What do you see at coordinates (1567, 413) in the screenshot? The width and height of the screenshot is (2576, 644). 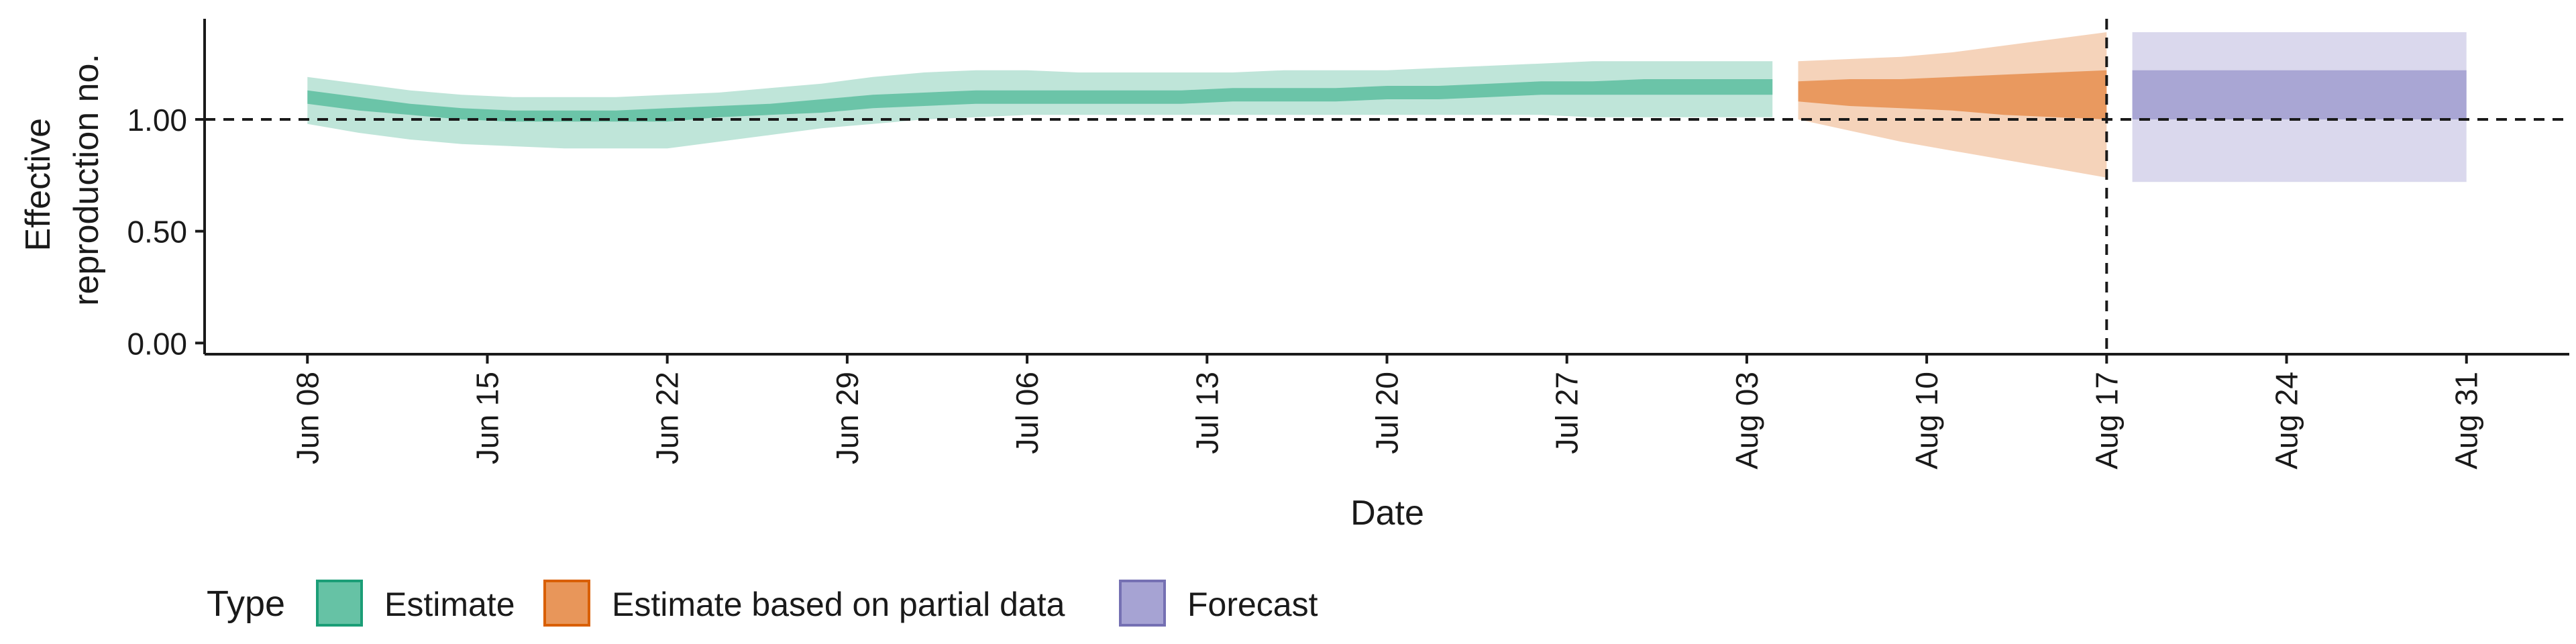 I see `x-tick-label: Jul 27` at bounding box center [1567, 413].